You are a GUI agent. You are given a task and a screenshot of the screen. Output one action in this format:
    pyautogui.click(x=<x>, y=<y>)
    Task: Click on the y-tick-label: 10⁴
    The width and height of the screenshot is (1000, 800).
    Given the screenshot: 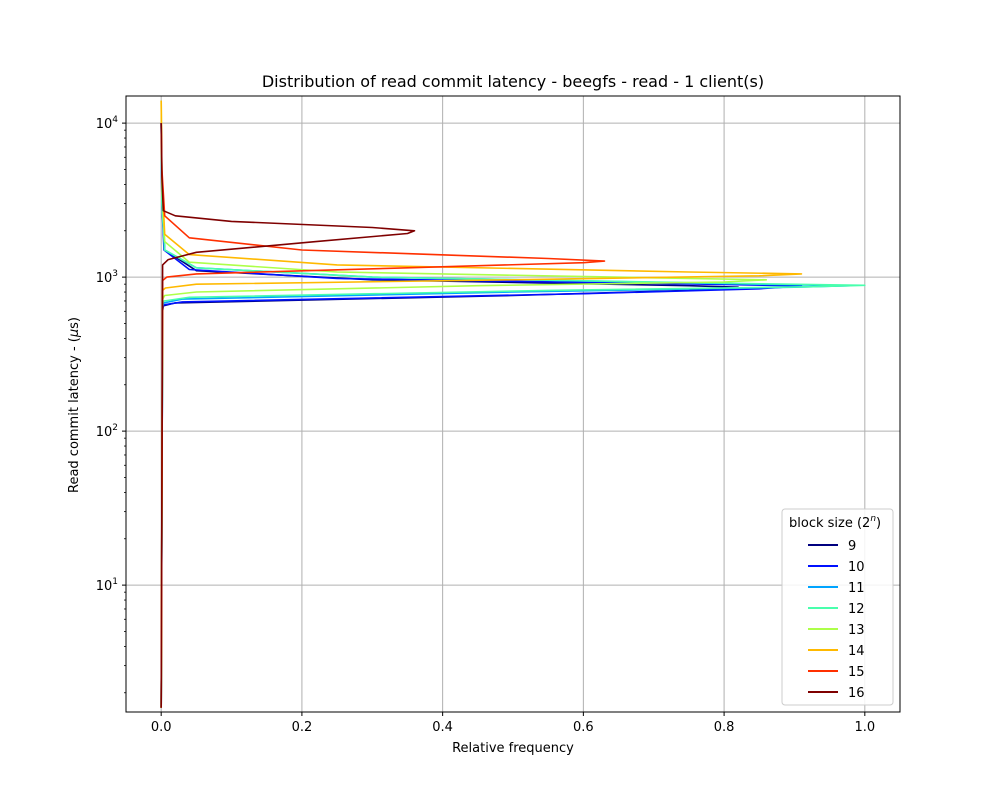 What is the action you would take?
    pyautogui.click(x=107, y=123)
    